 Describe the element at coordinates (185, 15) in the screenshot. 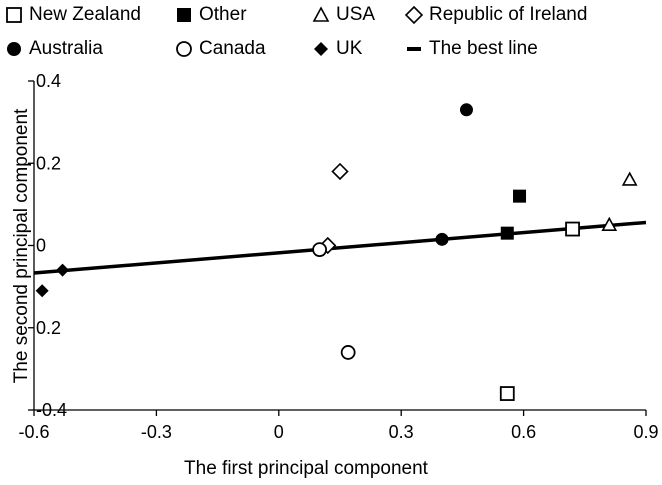

I see `square-filled-icon` at that location.